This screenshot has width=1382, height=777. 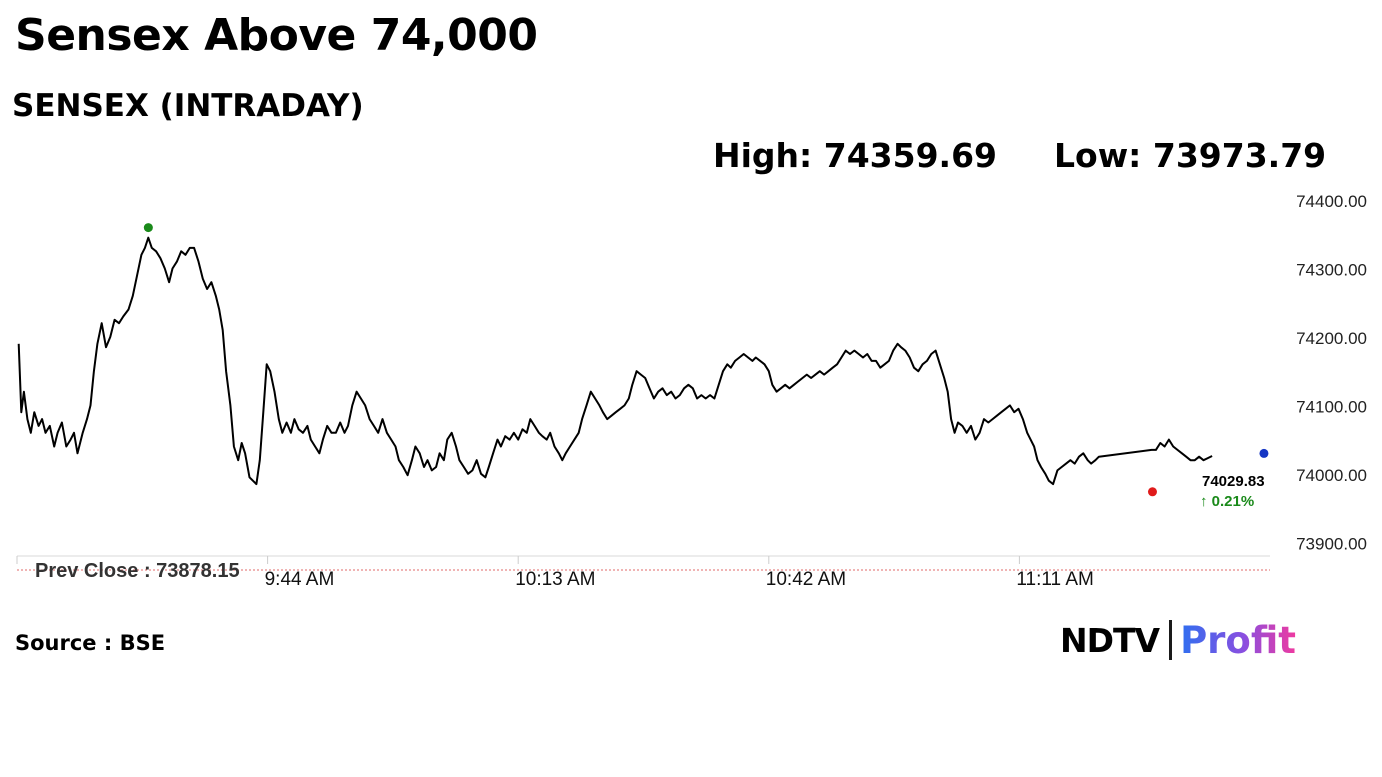 What do you see at coordinates (555, 579) in the screenshot?
I see `x-tick-label: 10:13 AM` at bounding box center [555, 579].